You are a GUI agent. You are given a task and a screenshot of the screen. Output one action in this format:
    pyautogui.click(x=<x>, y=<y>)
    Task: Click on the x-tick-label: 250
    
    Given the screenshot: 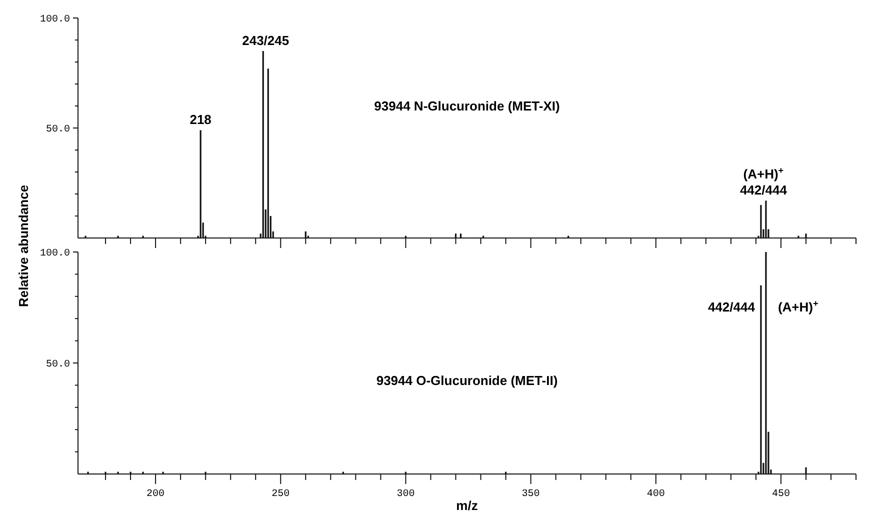 What is the action you would take?
    pyautogui.click(x=281, y=494)
    